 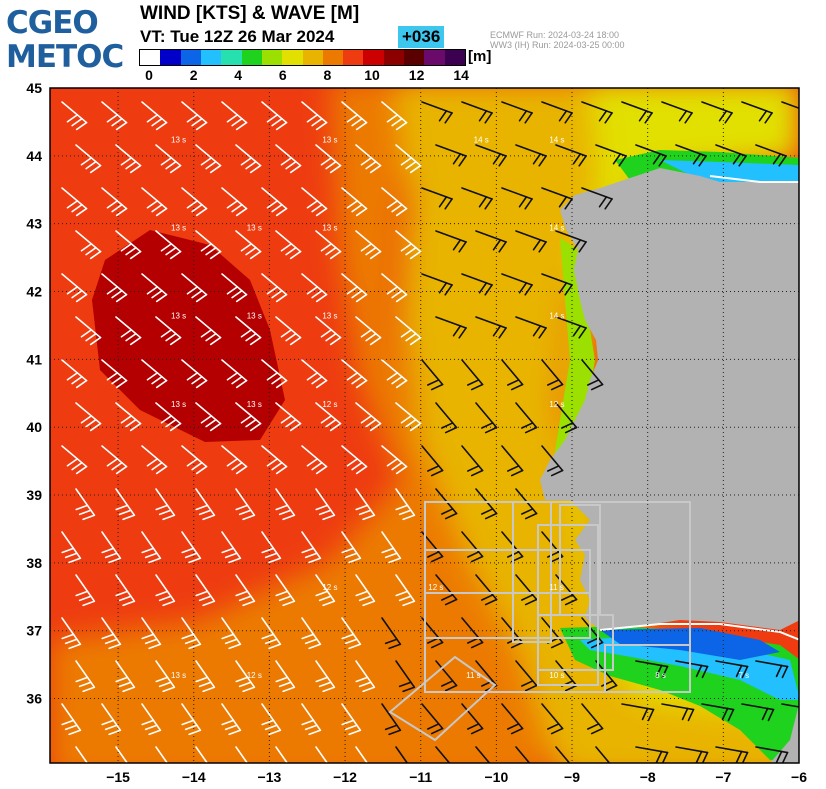 I want to click on wave-period-label: 11 s, so click(x=556, y=587).